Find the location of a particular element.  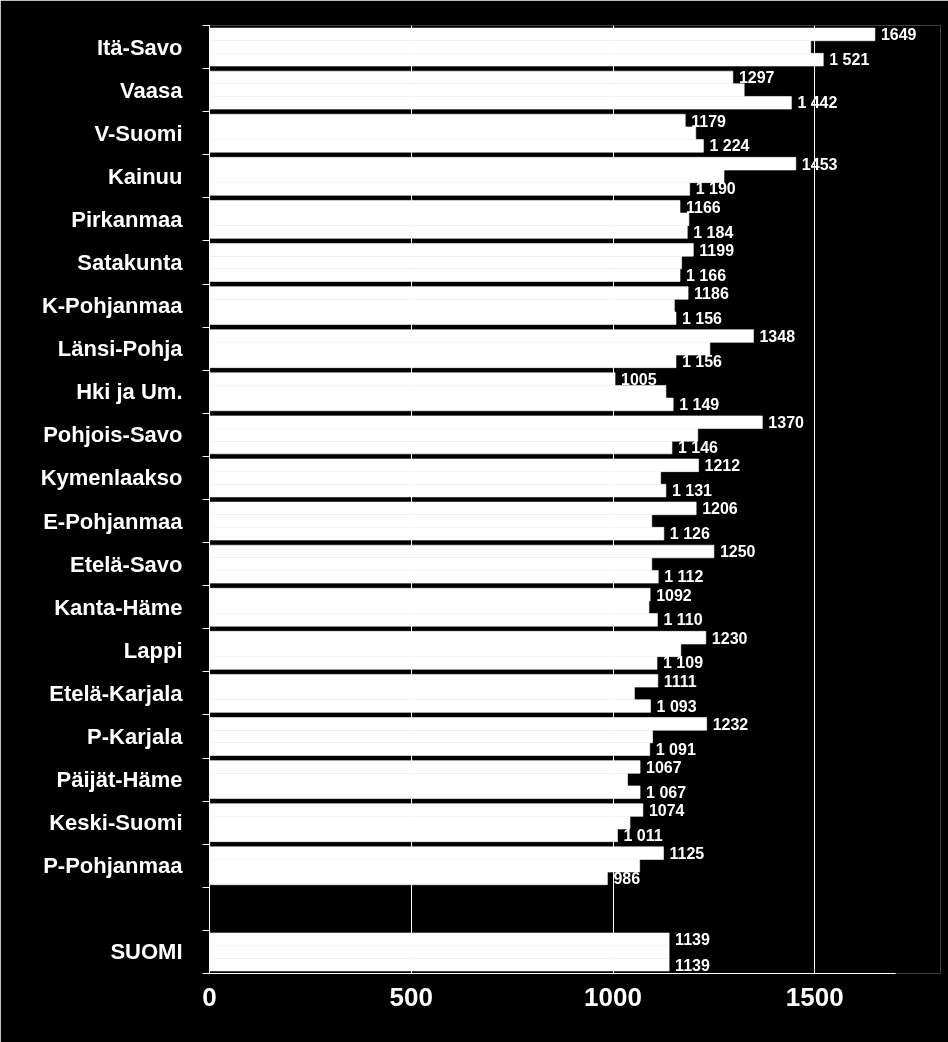

data-label: 1 091 is located at coordinates (675, 749).